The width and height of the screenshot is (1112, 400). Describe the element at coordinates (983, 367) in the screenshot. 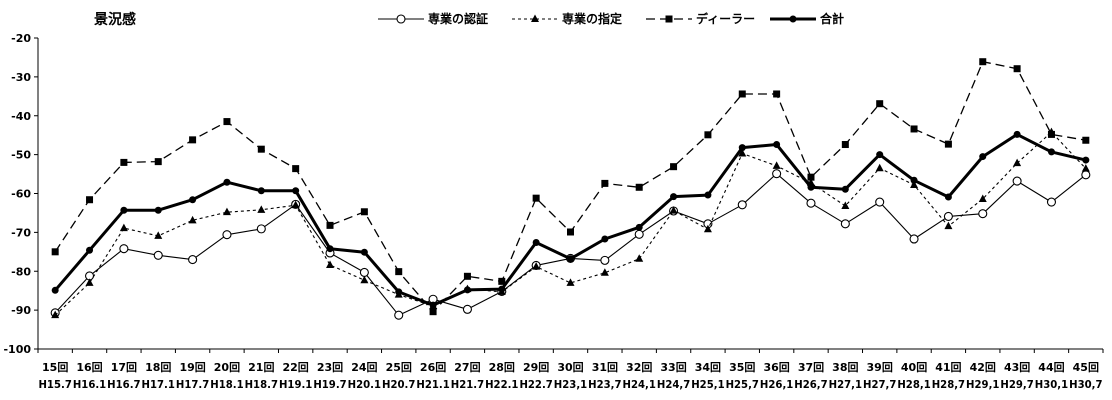

I see `x-tick-label: 42回` at that location.